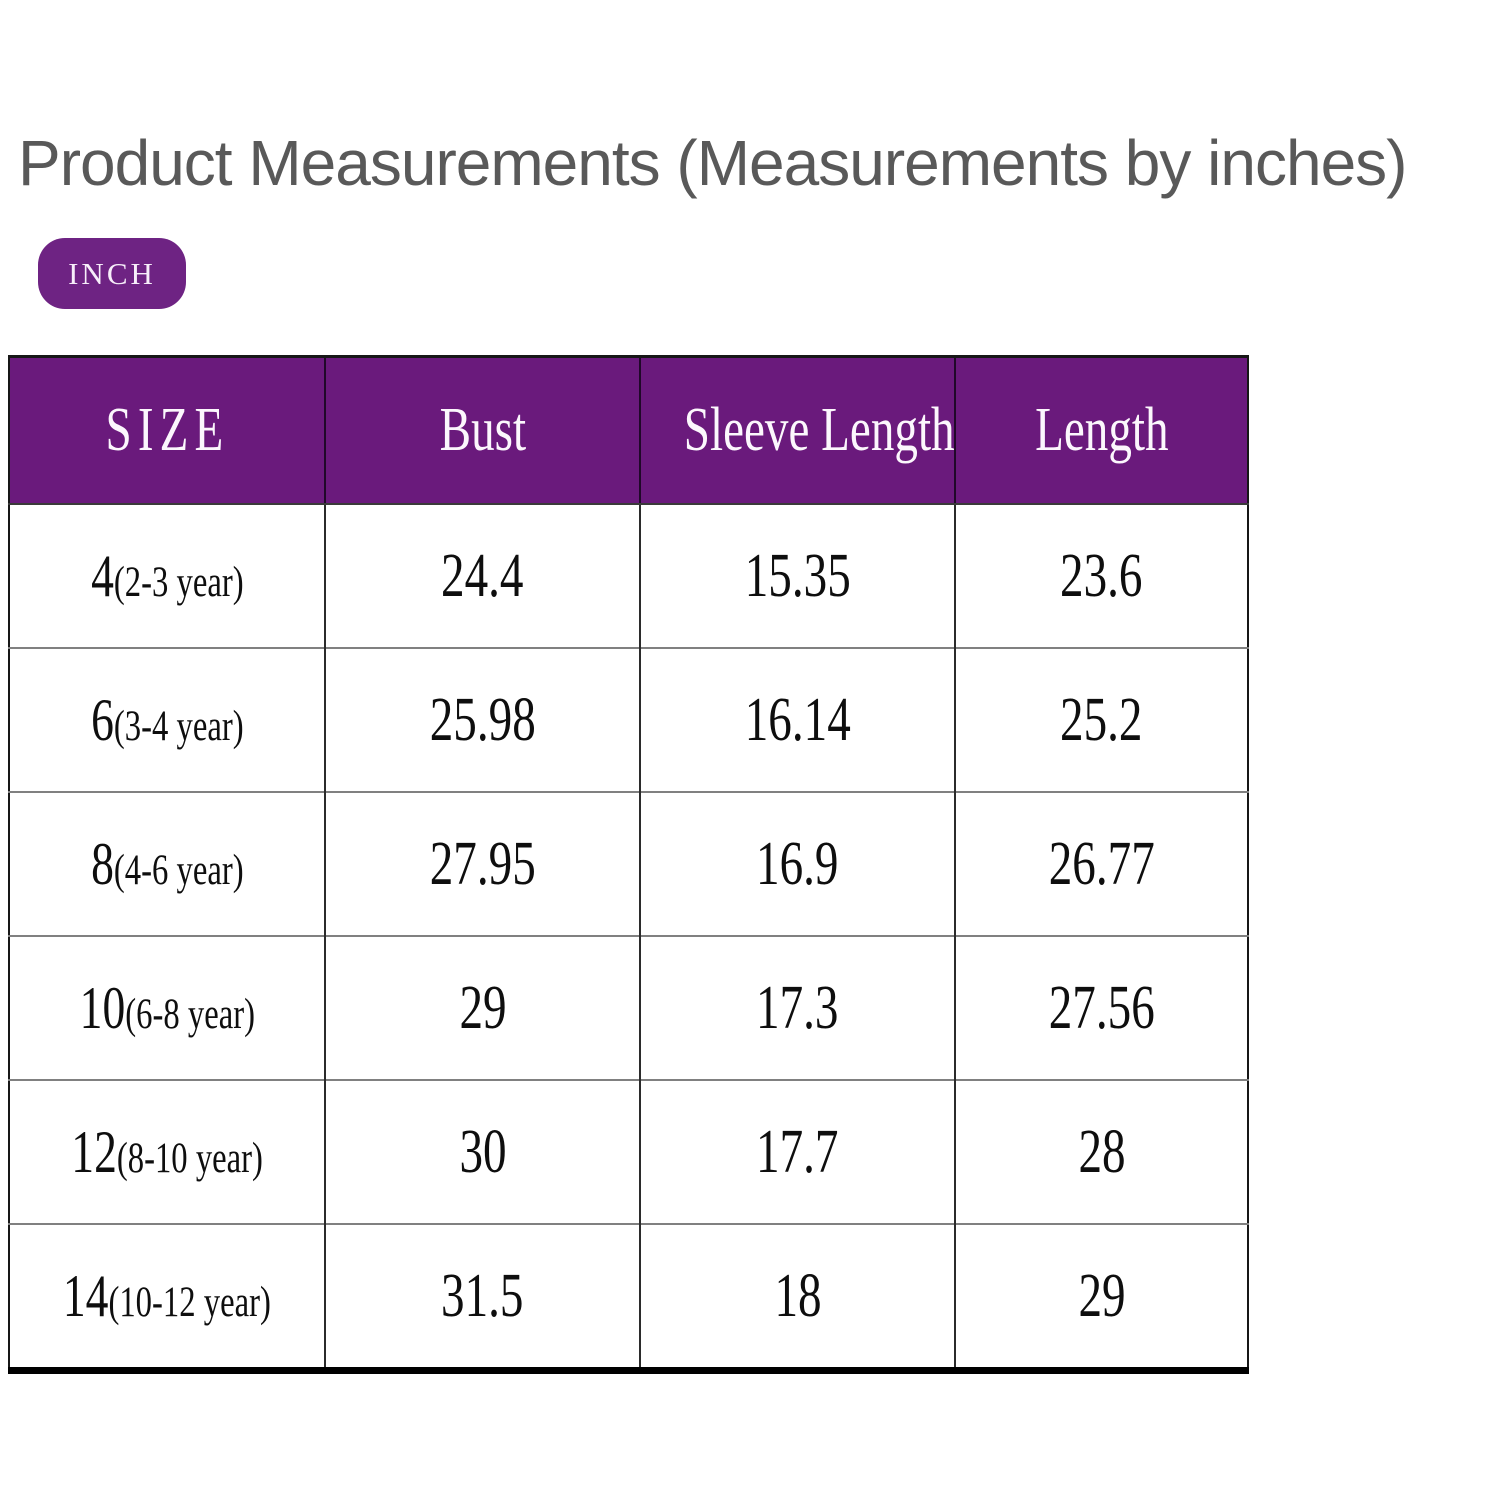 The width and height of the screenshot is (1500, 1500). I want to click on table-row: 8(4-6 year) 27.95 16.9 26.77, so click(628, 863).